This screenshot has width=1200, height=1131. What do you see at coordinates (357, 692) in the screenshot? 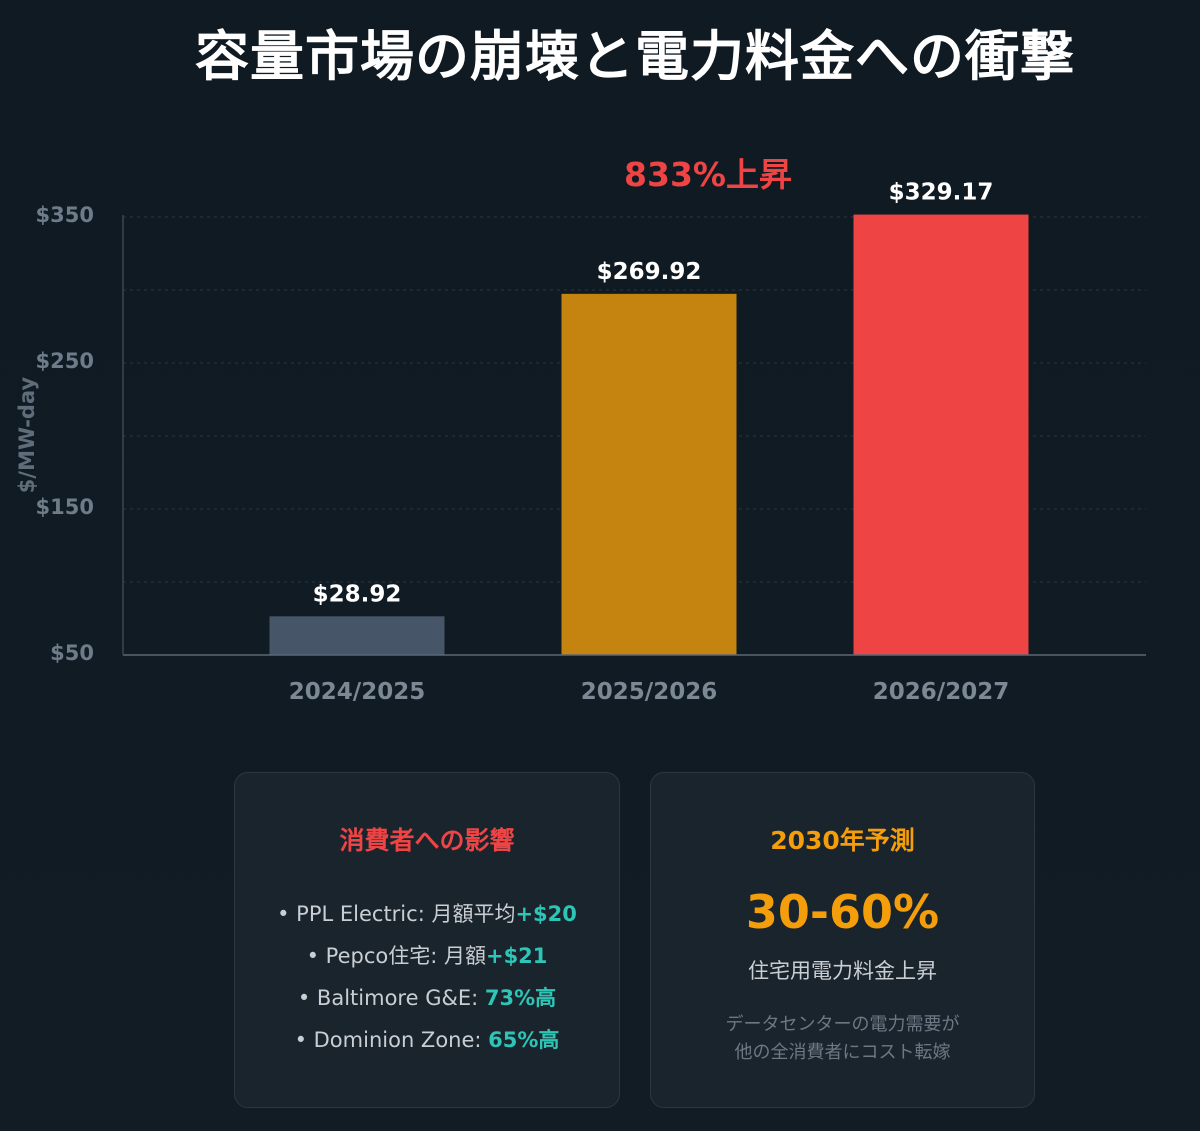
I see `x-tick-label: 2024/2025` at bounding box center [357, 692].